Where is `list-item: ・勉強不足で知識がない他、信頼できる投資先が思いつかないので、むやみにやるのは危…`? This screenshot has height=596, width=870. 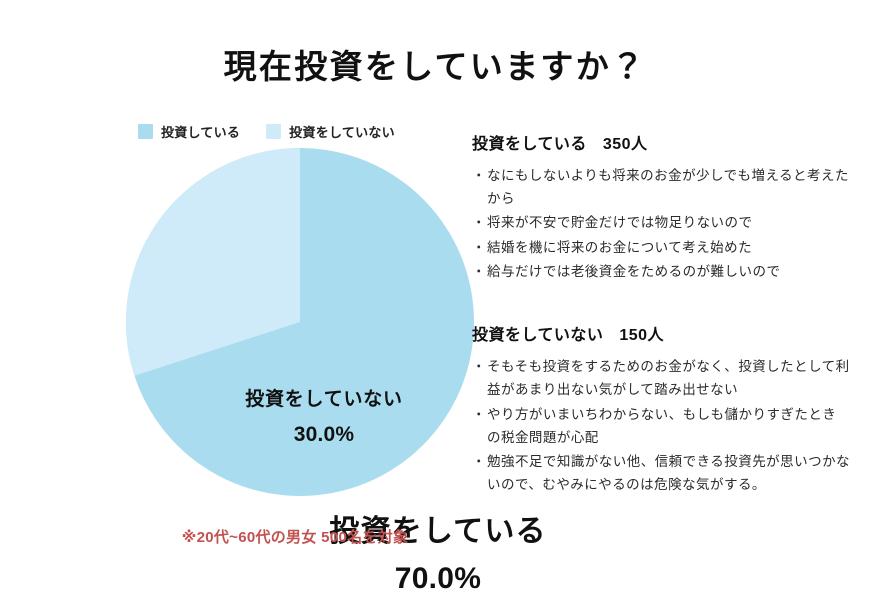 list-item: ・勉強不足で知識がない他、信頼できる投資先が思いつかないので、むやみにやるのは危… is located at coordinates (661, 473).